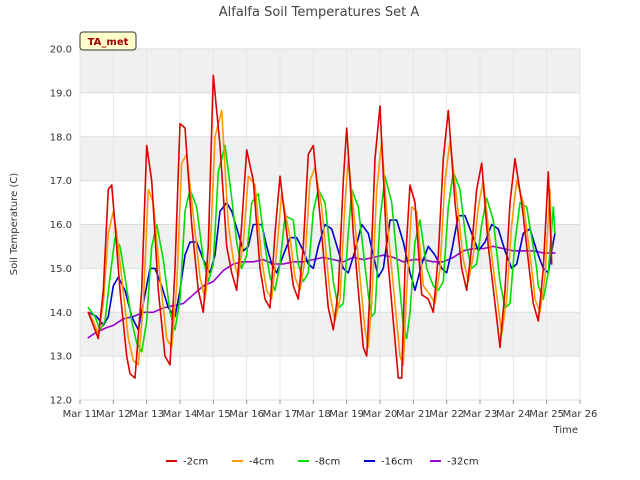 The height and width of the screenshot is (480, 640). What do you see at coordinates (61, 401) in the screenshot?
I see `y-tick-label: 12.0` at bounding box center [61, 401].